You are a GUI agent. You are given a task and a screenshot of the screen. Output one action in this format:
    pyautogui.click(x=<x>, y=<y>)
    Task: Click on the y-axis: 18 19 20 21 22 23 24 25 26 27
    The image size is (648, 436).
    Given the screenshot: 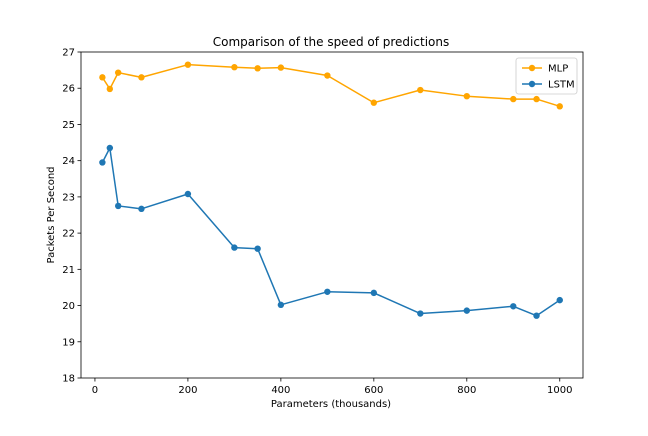 What is the action you would take?
    pyautogui.click(x=71, y=216)
    